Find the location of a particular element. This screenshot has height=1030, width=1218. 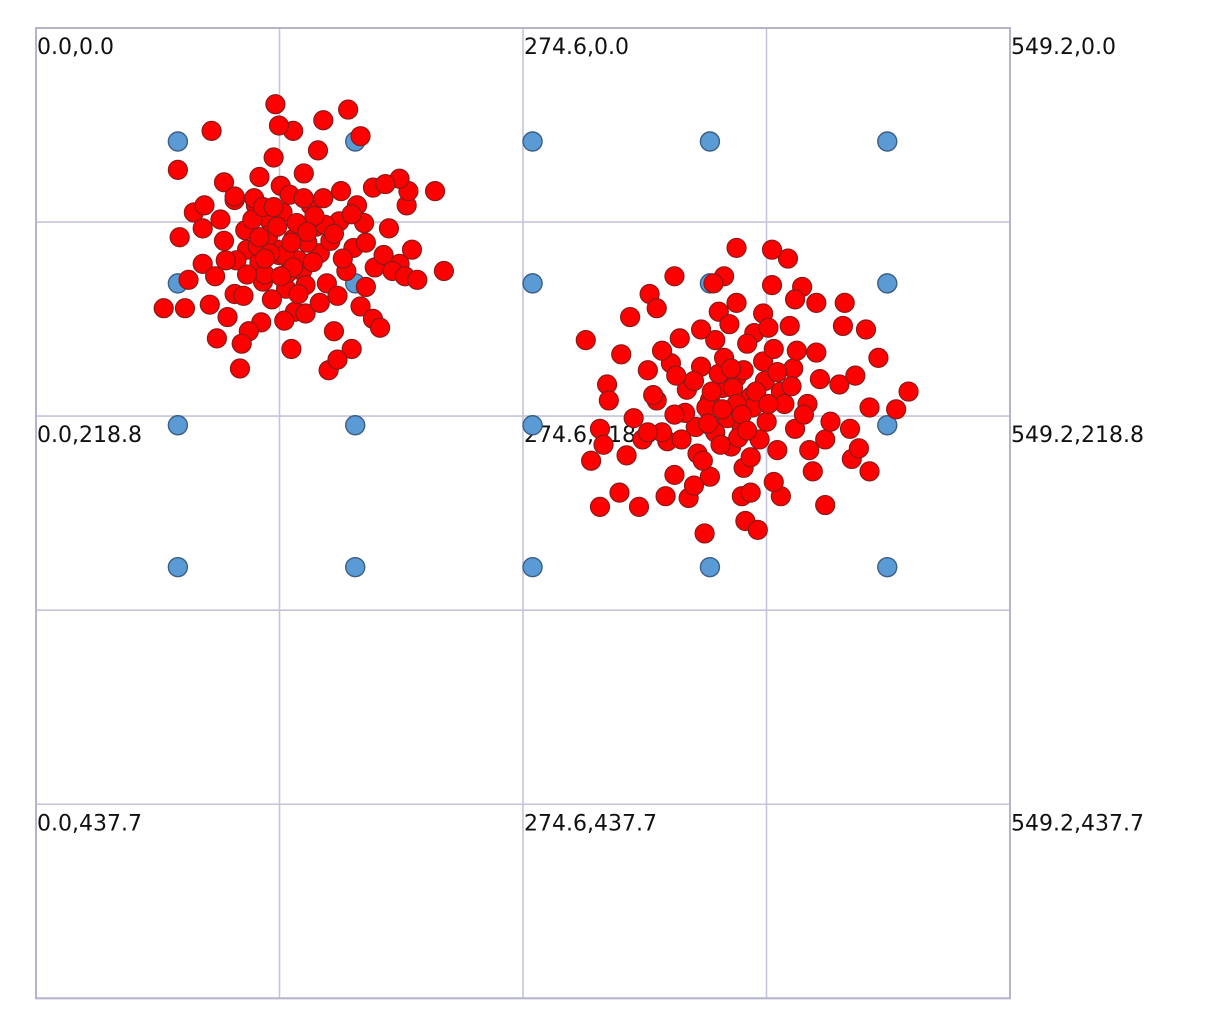

coordinate-label: 274.6,437.7 is located at coordinates (590, 823).